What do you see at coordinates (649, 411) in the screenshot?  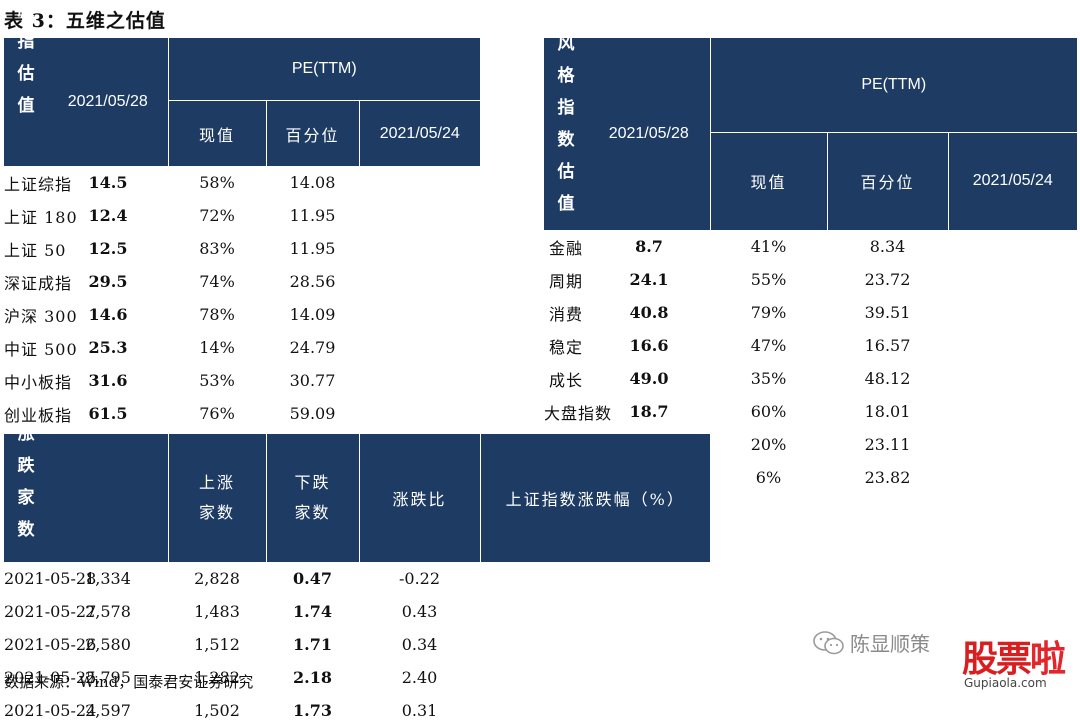 I see `current-pe: 18.7` at bounding box center [649, 411].